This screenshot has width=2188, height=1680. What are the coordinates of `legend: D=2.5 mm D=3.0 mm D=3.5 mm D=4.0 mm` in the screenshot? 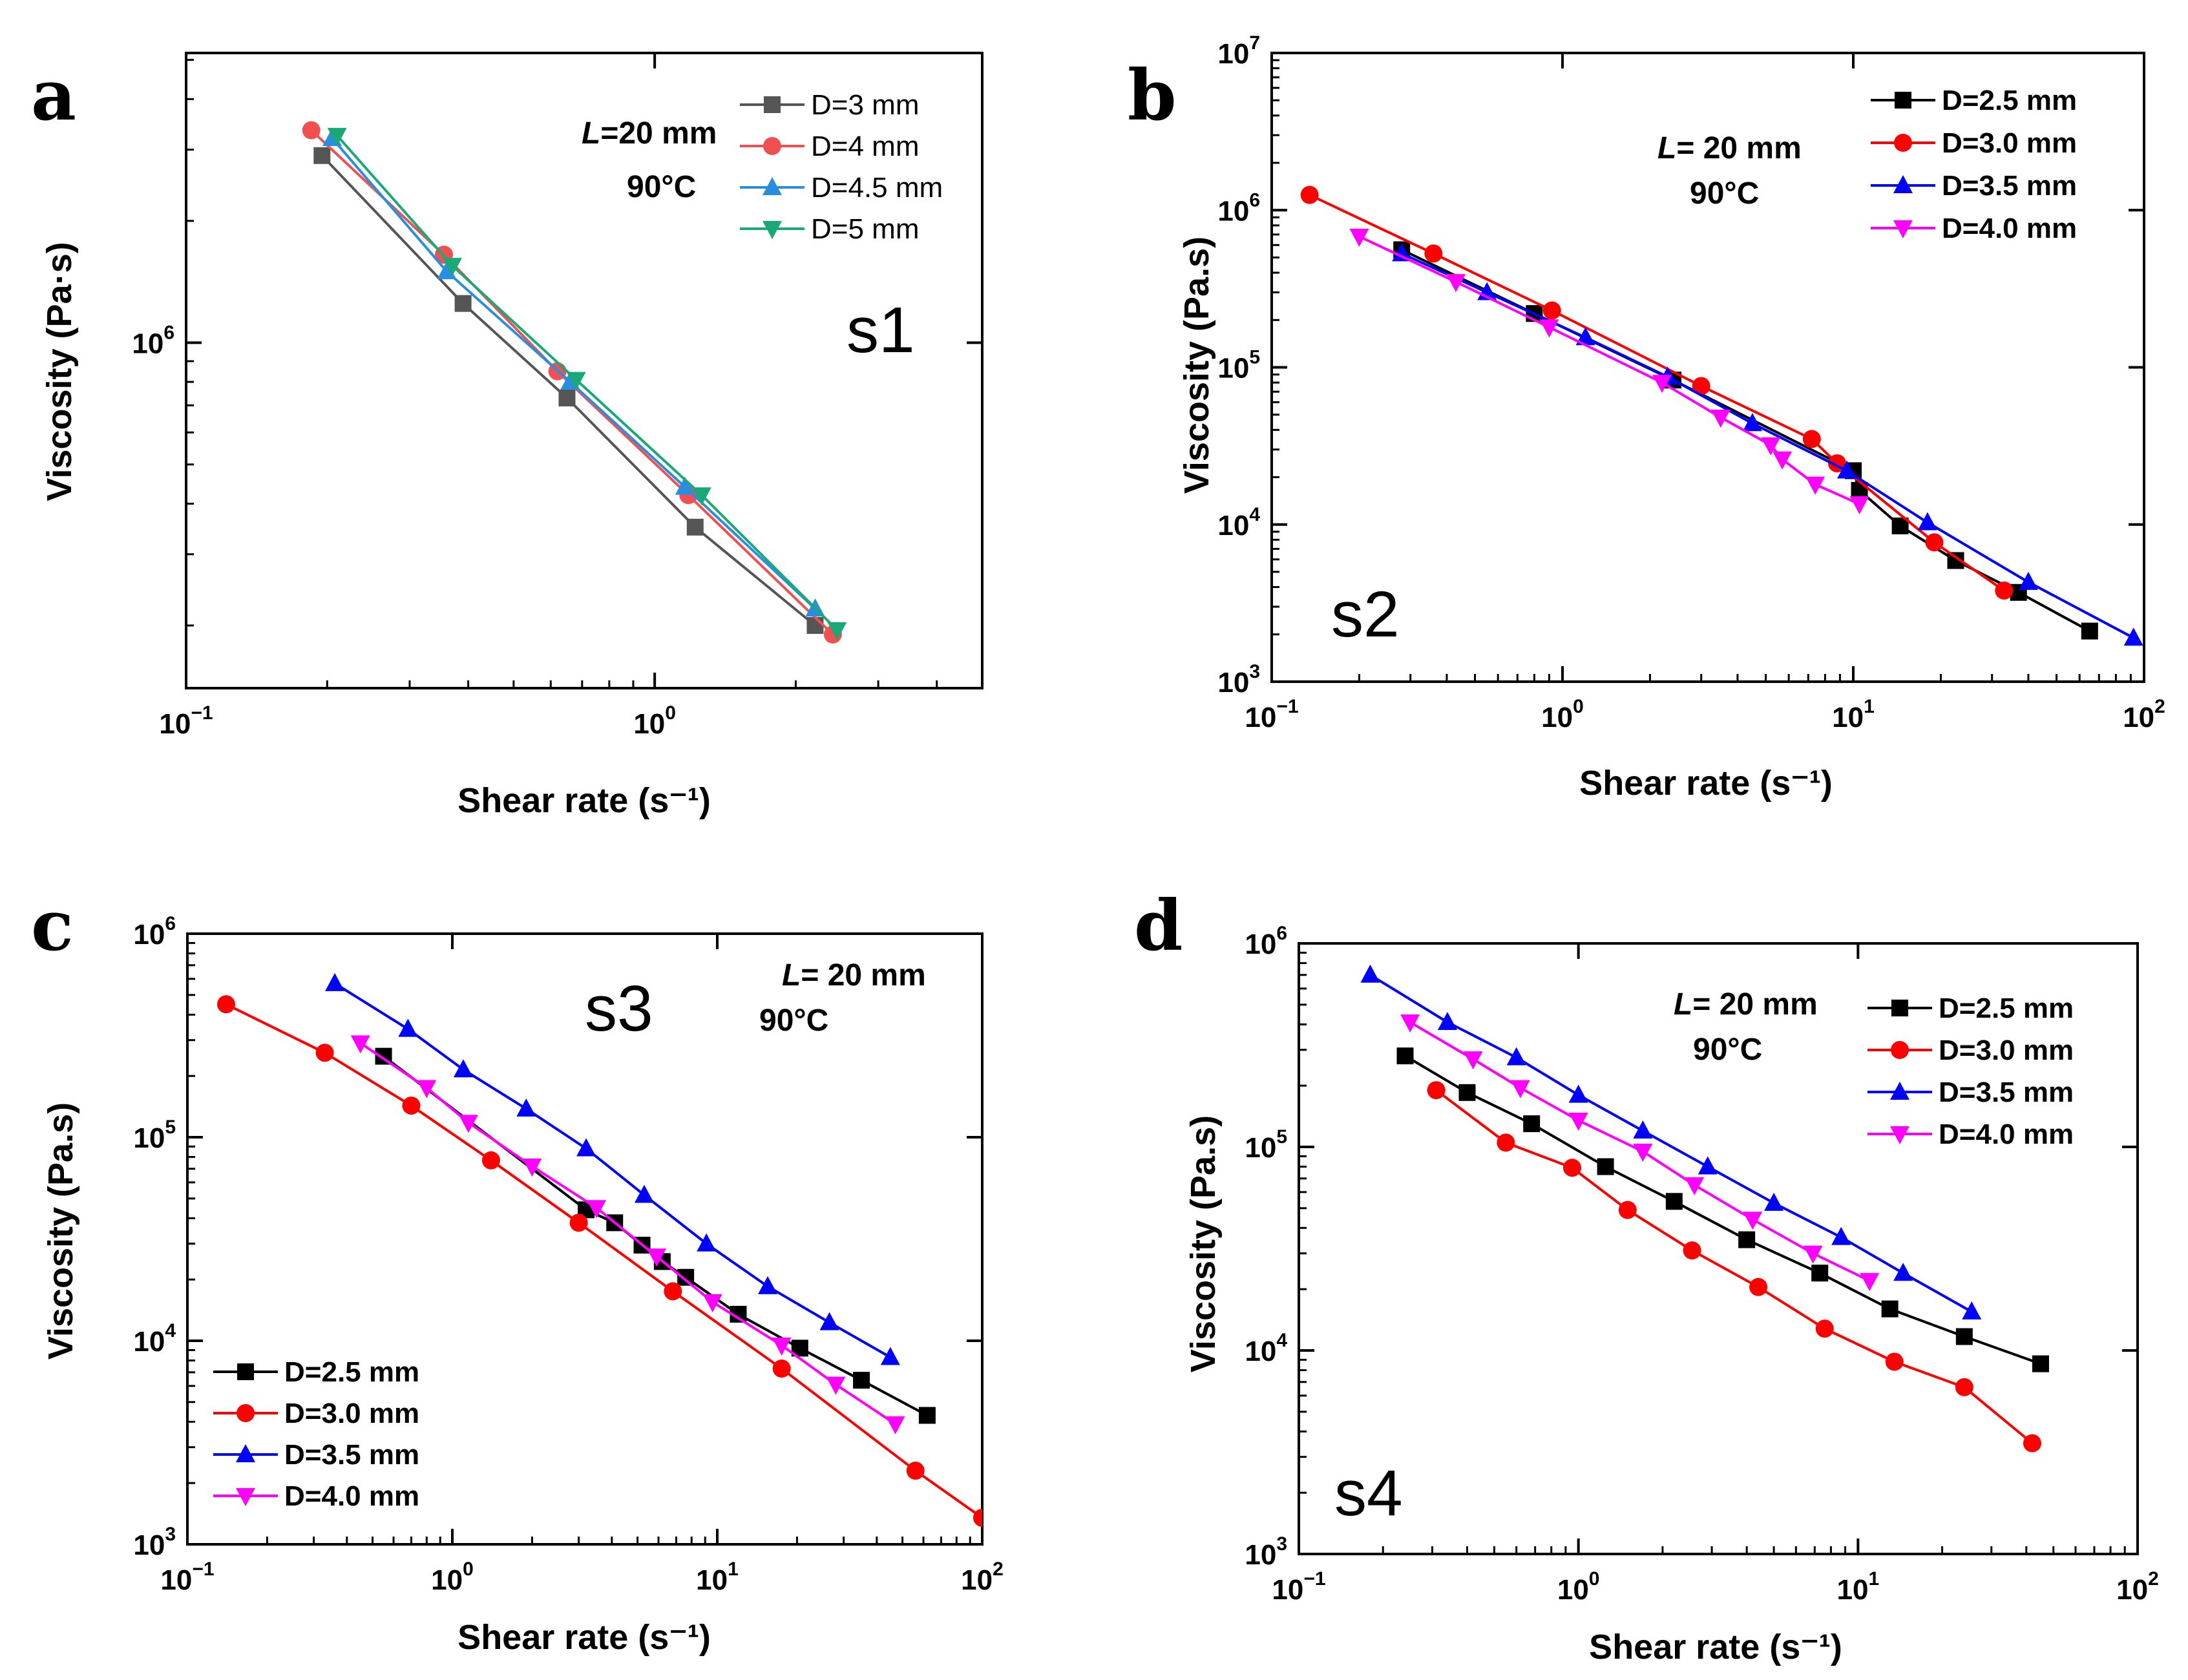 It's located at (1971, 1071).